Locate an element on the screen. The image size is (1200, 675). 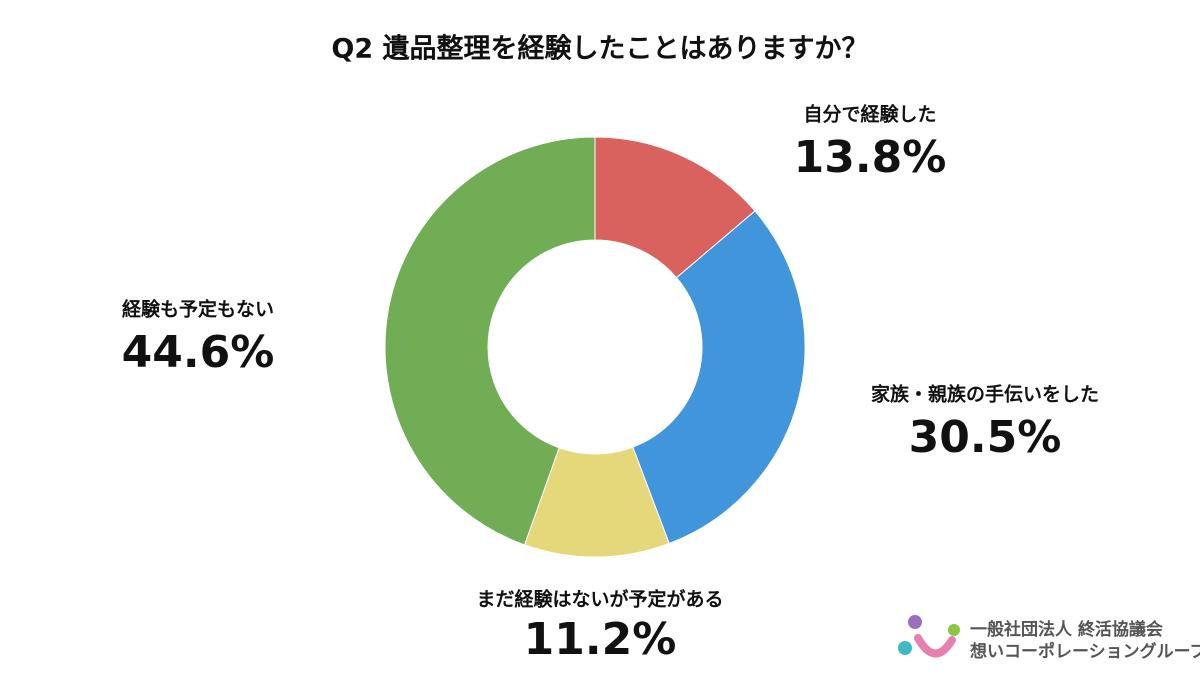
value-label: 13.8% is located at coordinates (870, 157).